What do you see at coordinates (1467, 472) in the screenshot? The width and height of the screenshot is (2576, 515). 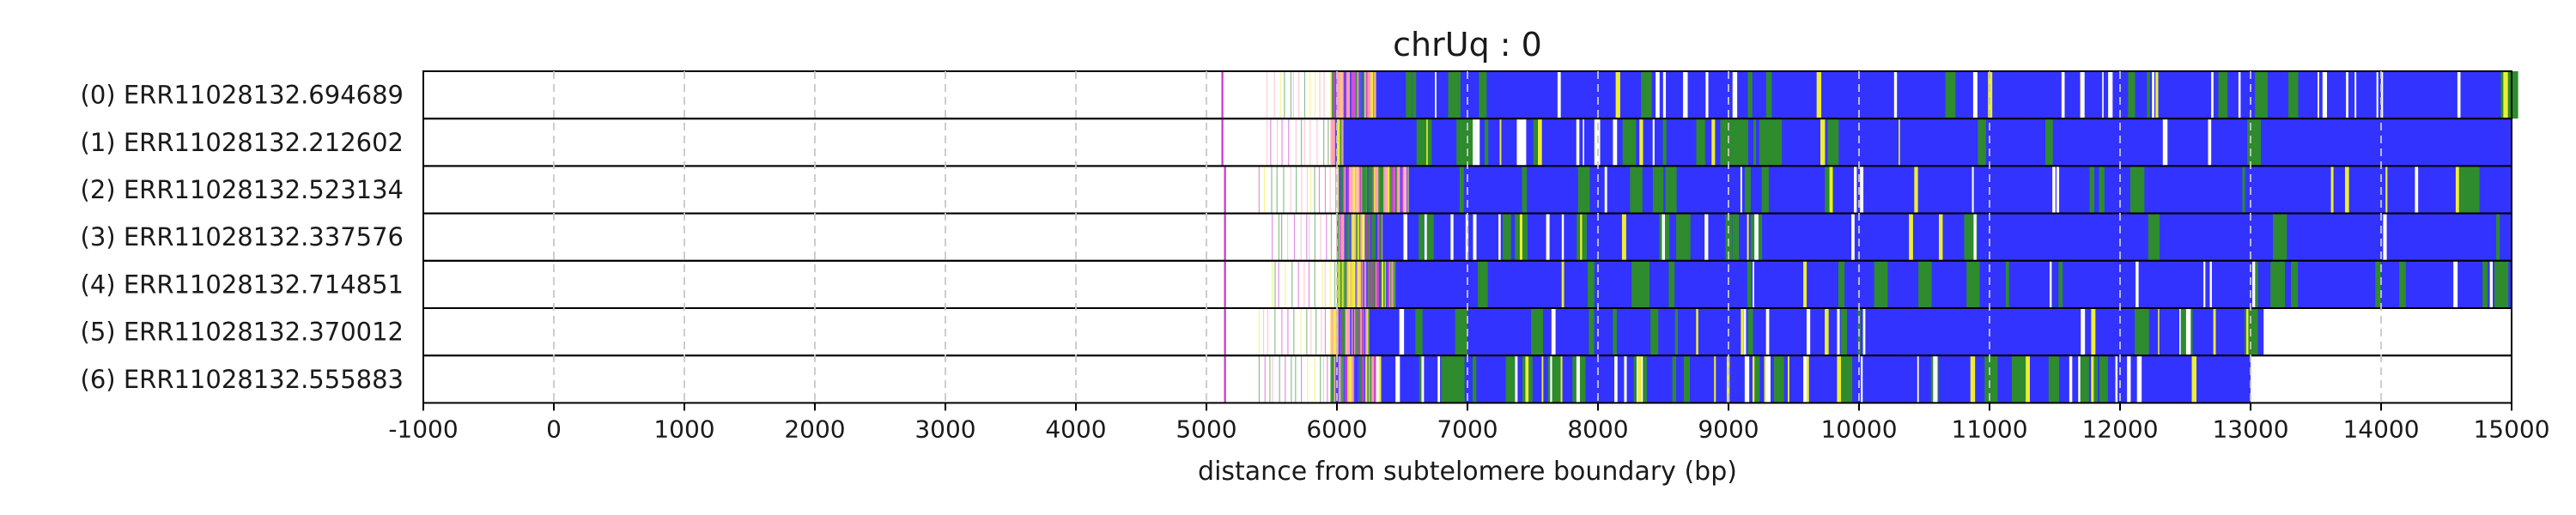 I see `x-axis-label: distance from subtelomere boundary (bp)` at bounding box center [1467, 472].